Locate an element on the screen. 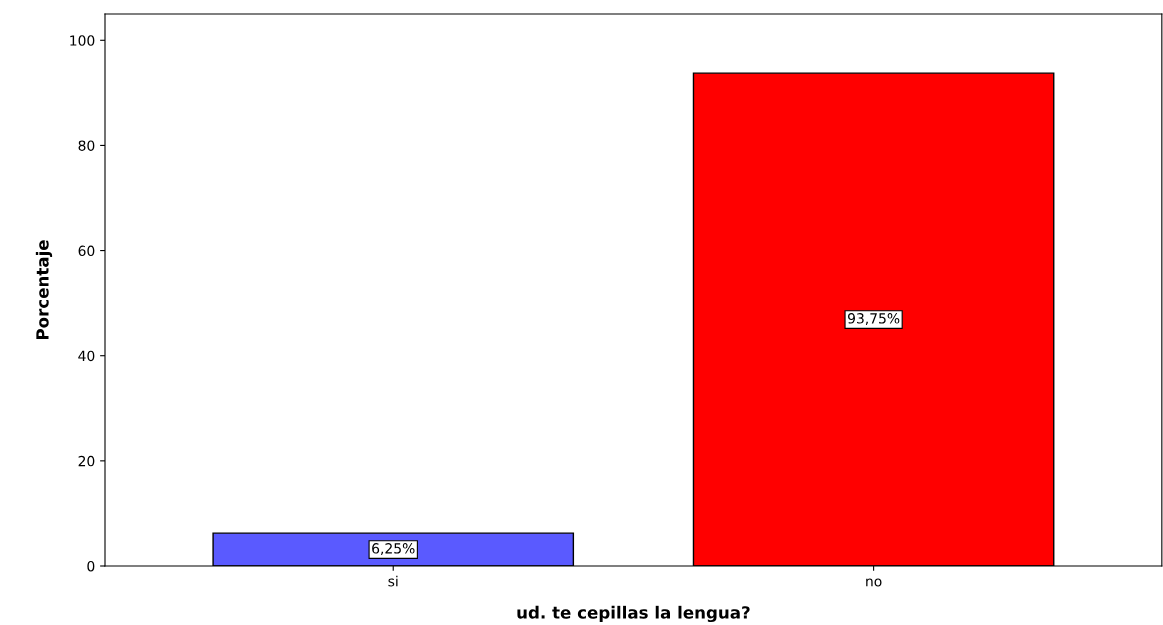  y-tick-label: 40 is located at coordinates (86, 356).